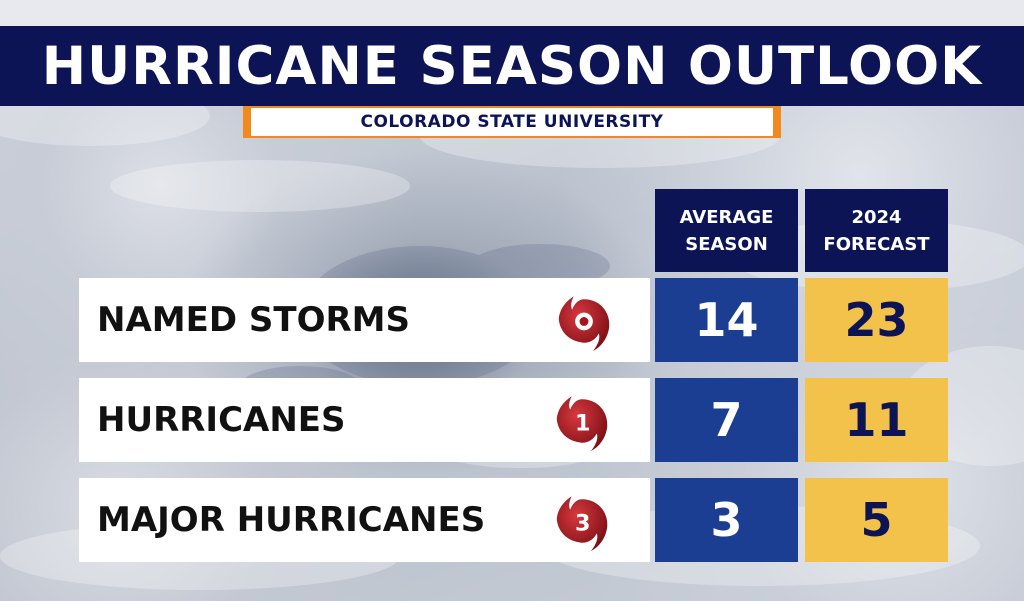 The width and height of the screenshot is (1024, 601). Describe the element at coordinates (291, 520) in the screenshot. I see `row-label-text: MAJOR HURRICANES` at that location.